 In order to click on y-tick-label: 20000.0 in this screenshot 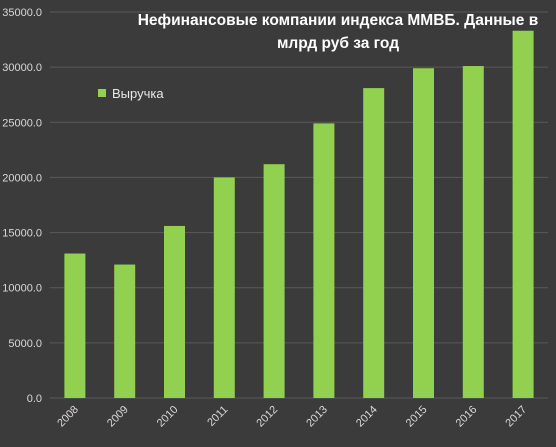, I will do `click(22, 178)`.